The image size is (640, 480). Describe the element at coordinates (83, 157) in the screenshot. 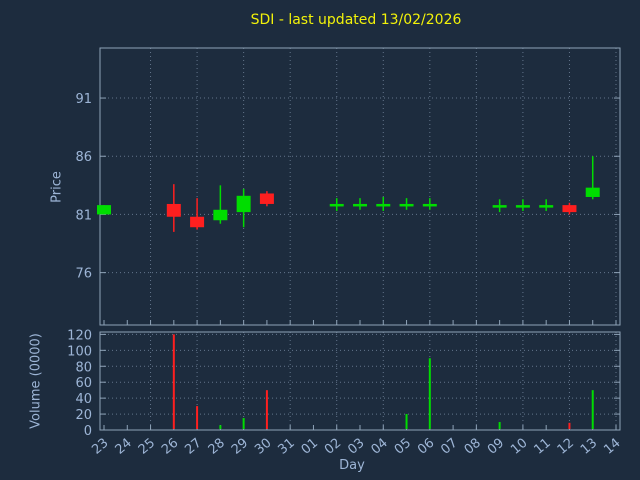

I see `price-tick-label: 86` at that location.